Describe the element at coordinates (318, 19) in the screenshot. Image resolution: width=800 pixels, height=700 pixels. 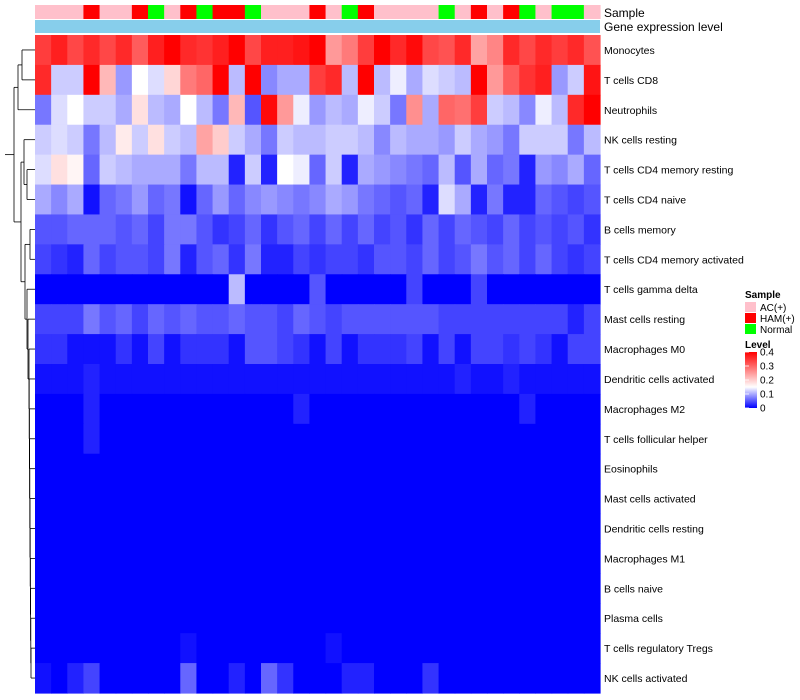
I see `column-annotations` at that location.